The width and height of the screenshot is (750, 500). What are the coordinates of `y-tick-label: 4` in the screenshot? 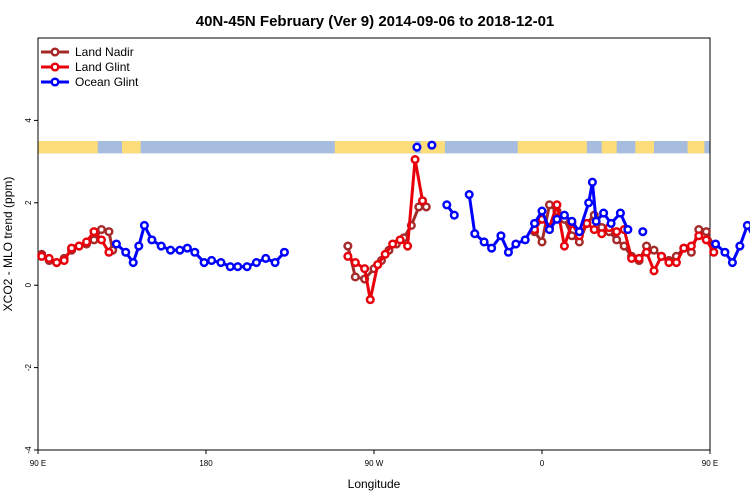 It's located at (28, 120).